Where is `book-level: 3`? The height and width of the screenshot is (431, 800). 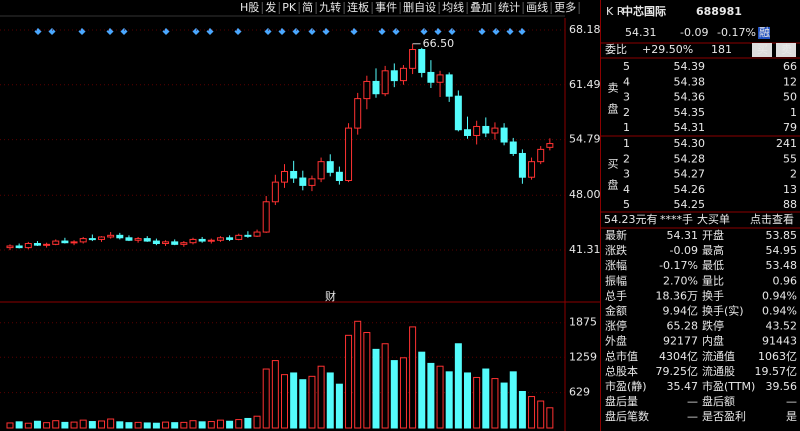 book-level: 3 is located at coordinates (626, 97).